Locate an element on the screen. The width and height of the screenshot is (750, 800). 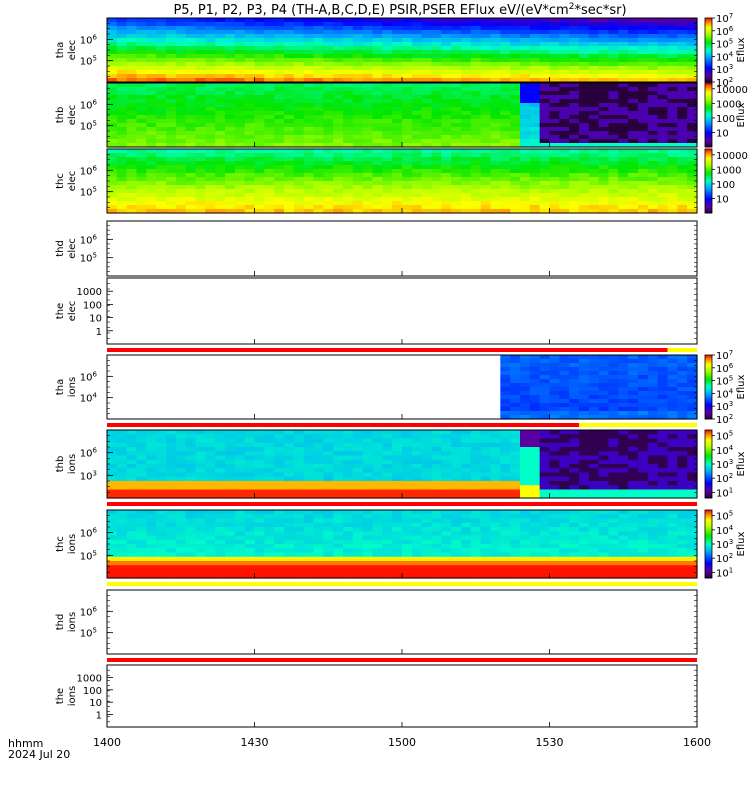
panel-thc_elec: 10⁶ 10⁵ thc elec 10000 1000 100 10 is located at coordinates (401, 181).